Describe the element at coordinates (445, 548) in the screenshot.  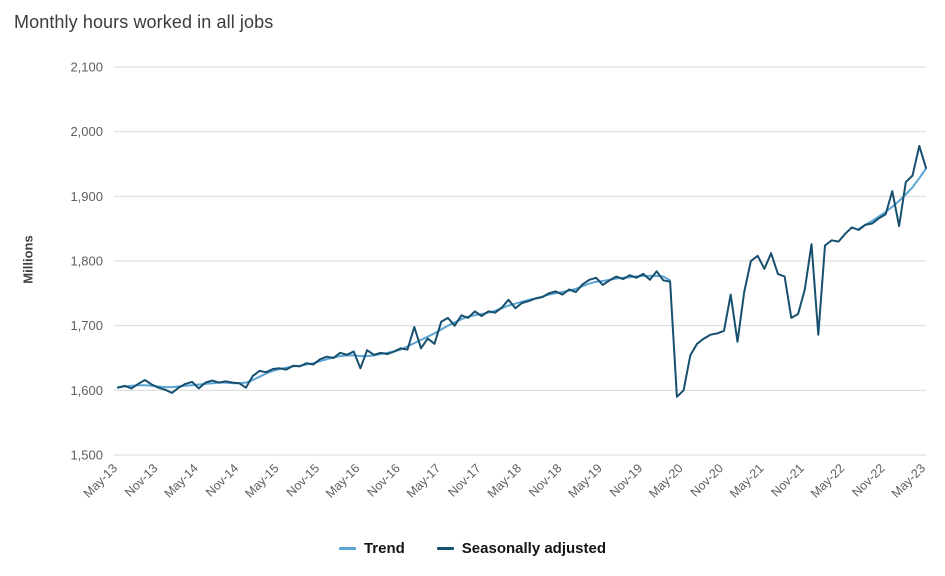
I see `seasonally-adjusted-line-swatch` at that location.